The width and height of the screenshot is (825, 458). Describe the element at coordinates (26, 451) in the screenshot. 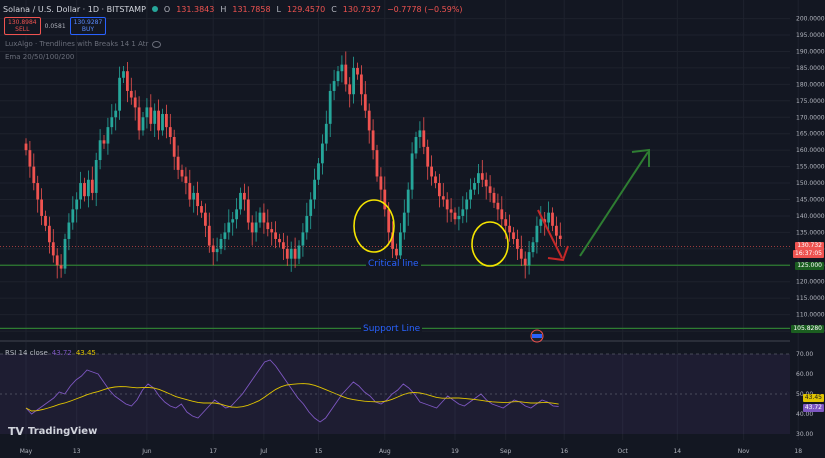

I see `time-tick: May` at that location.